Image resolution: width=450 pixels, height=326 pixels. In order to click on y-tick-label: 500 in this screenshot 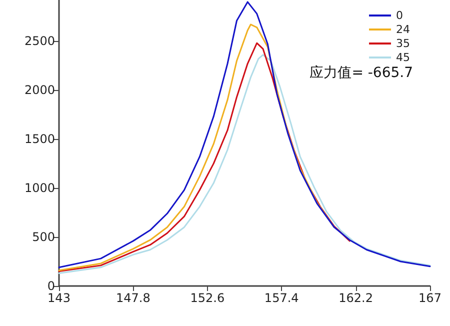, I will do `click(43, 237)`.